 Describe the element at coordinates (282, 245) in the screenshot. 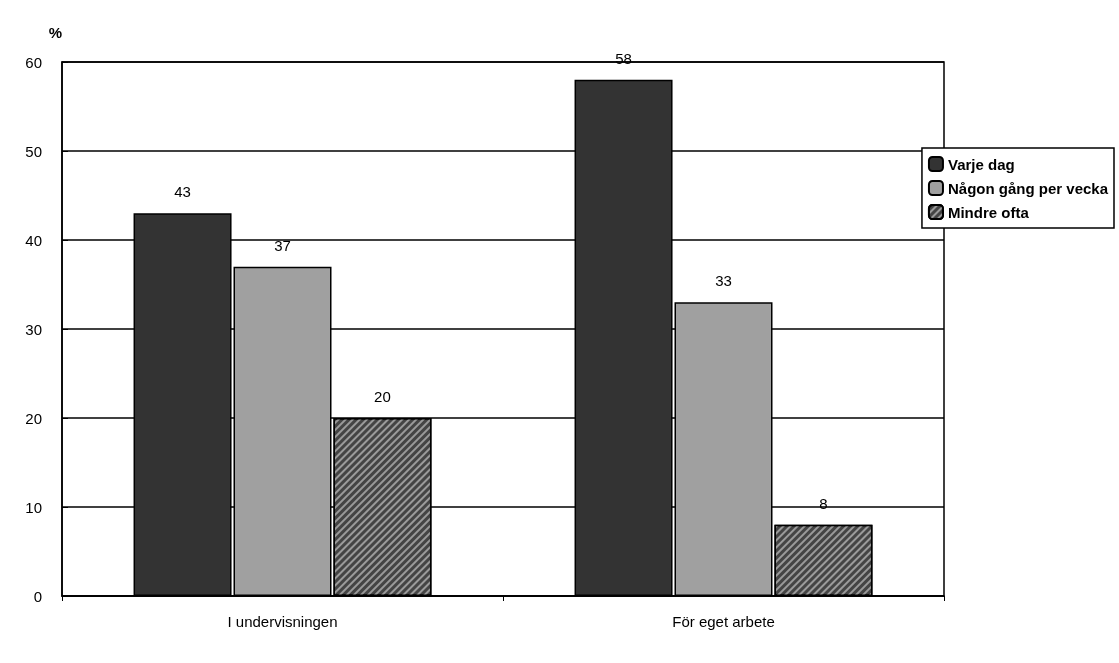

I see `data-label: 37` at that location.